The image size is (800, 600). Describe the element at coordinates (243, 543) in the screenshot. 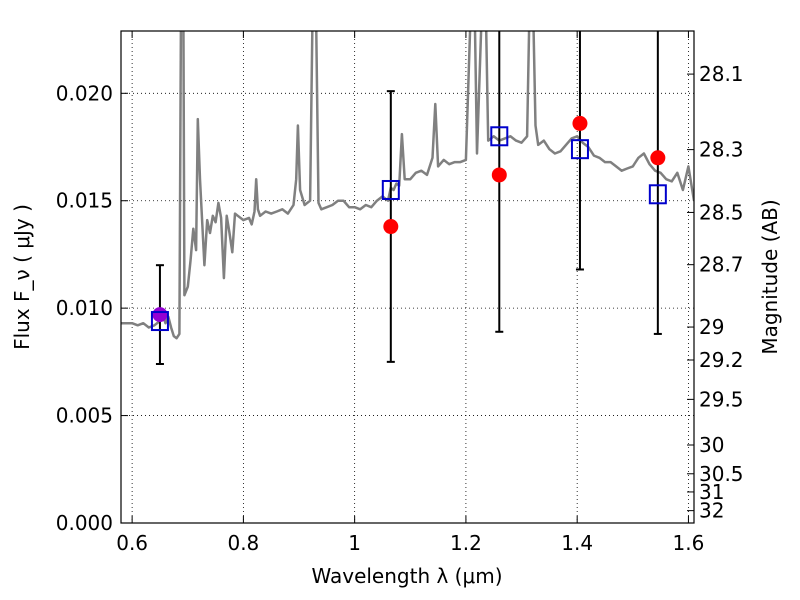

I see `x-tick-label: 0.8` at that location.